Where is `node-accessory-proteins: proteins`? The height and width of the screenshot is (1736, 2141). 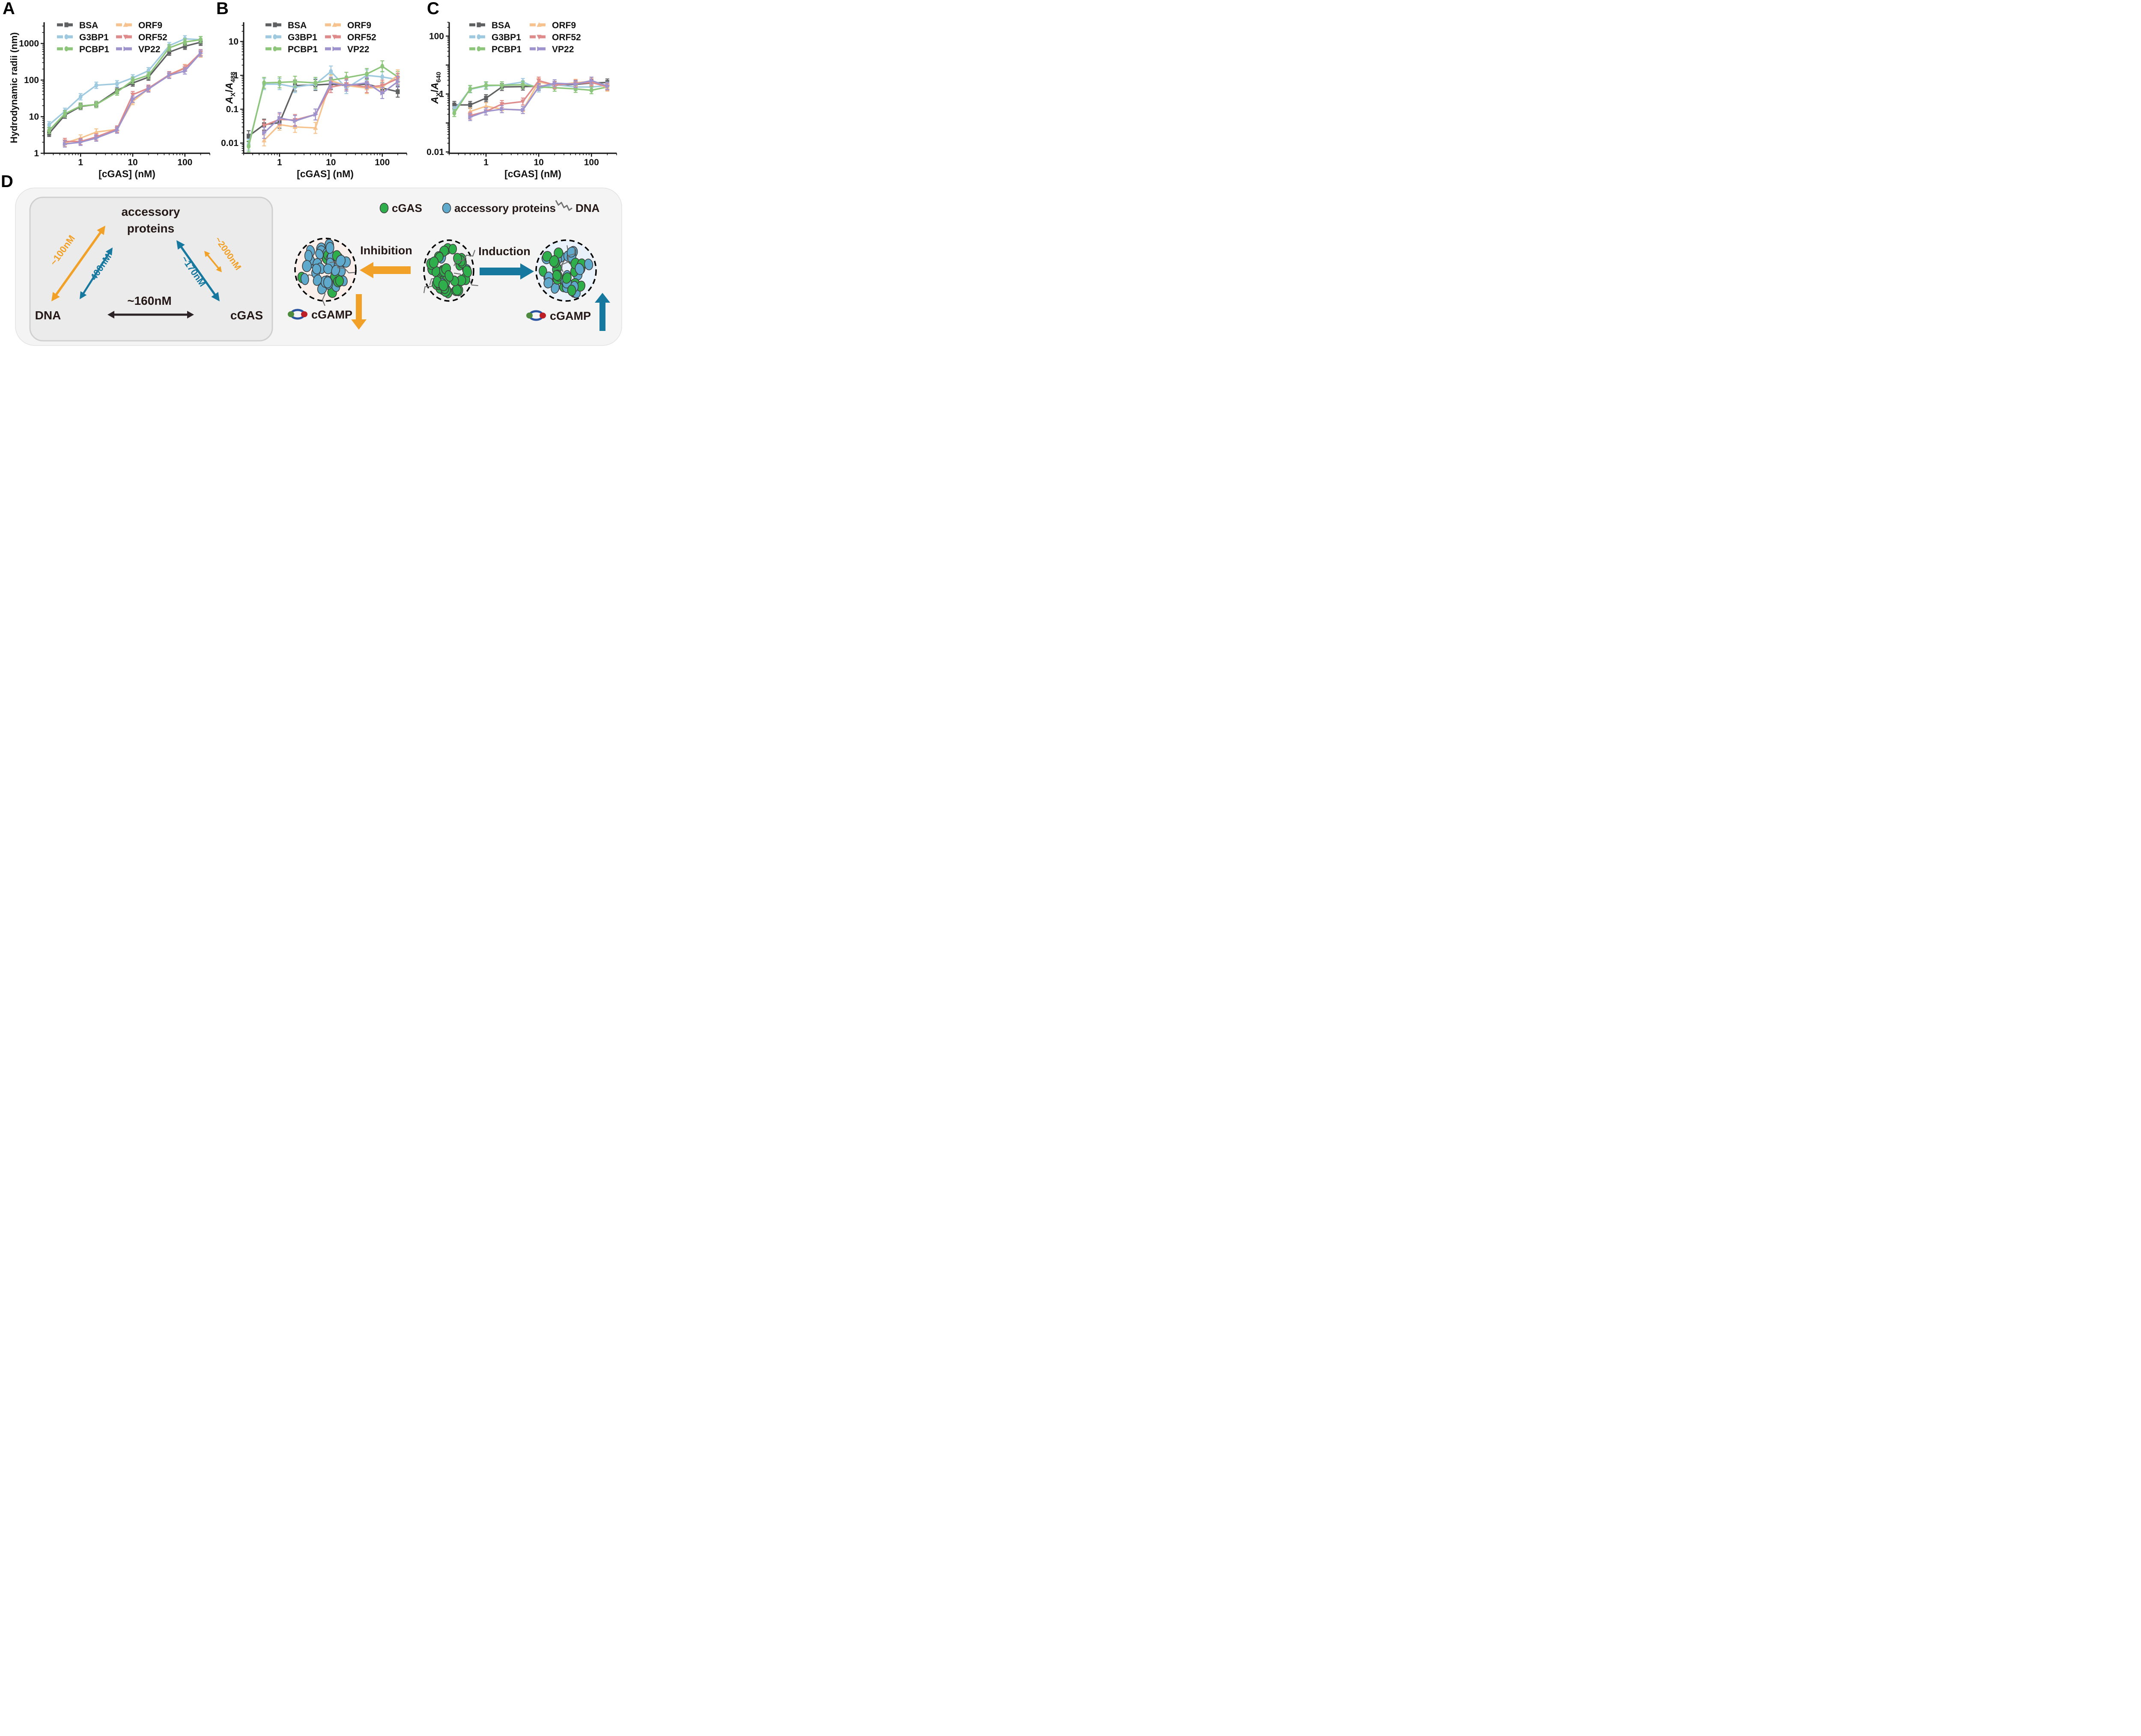 node-accessory-proteins: proteins is located at coordinates (150, 228).